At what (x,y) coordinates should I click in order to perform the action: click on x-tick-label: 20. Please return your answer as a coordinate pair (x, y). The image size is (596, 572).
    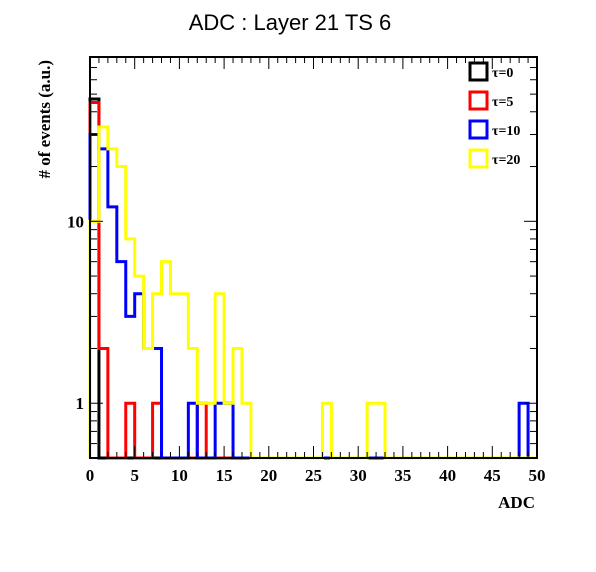
    Looking at the image, I should click on (268, 475).